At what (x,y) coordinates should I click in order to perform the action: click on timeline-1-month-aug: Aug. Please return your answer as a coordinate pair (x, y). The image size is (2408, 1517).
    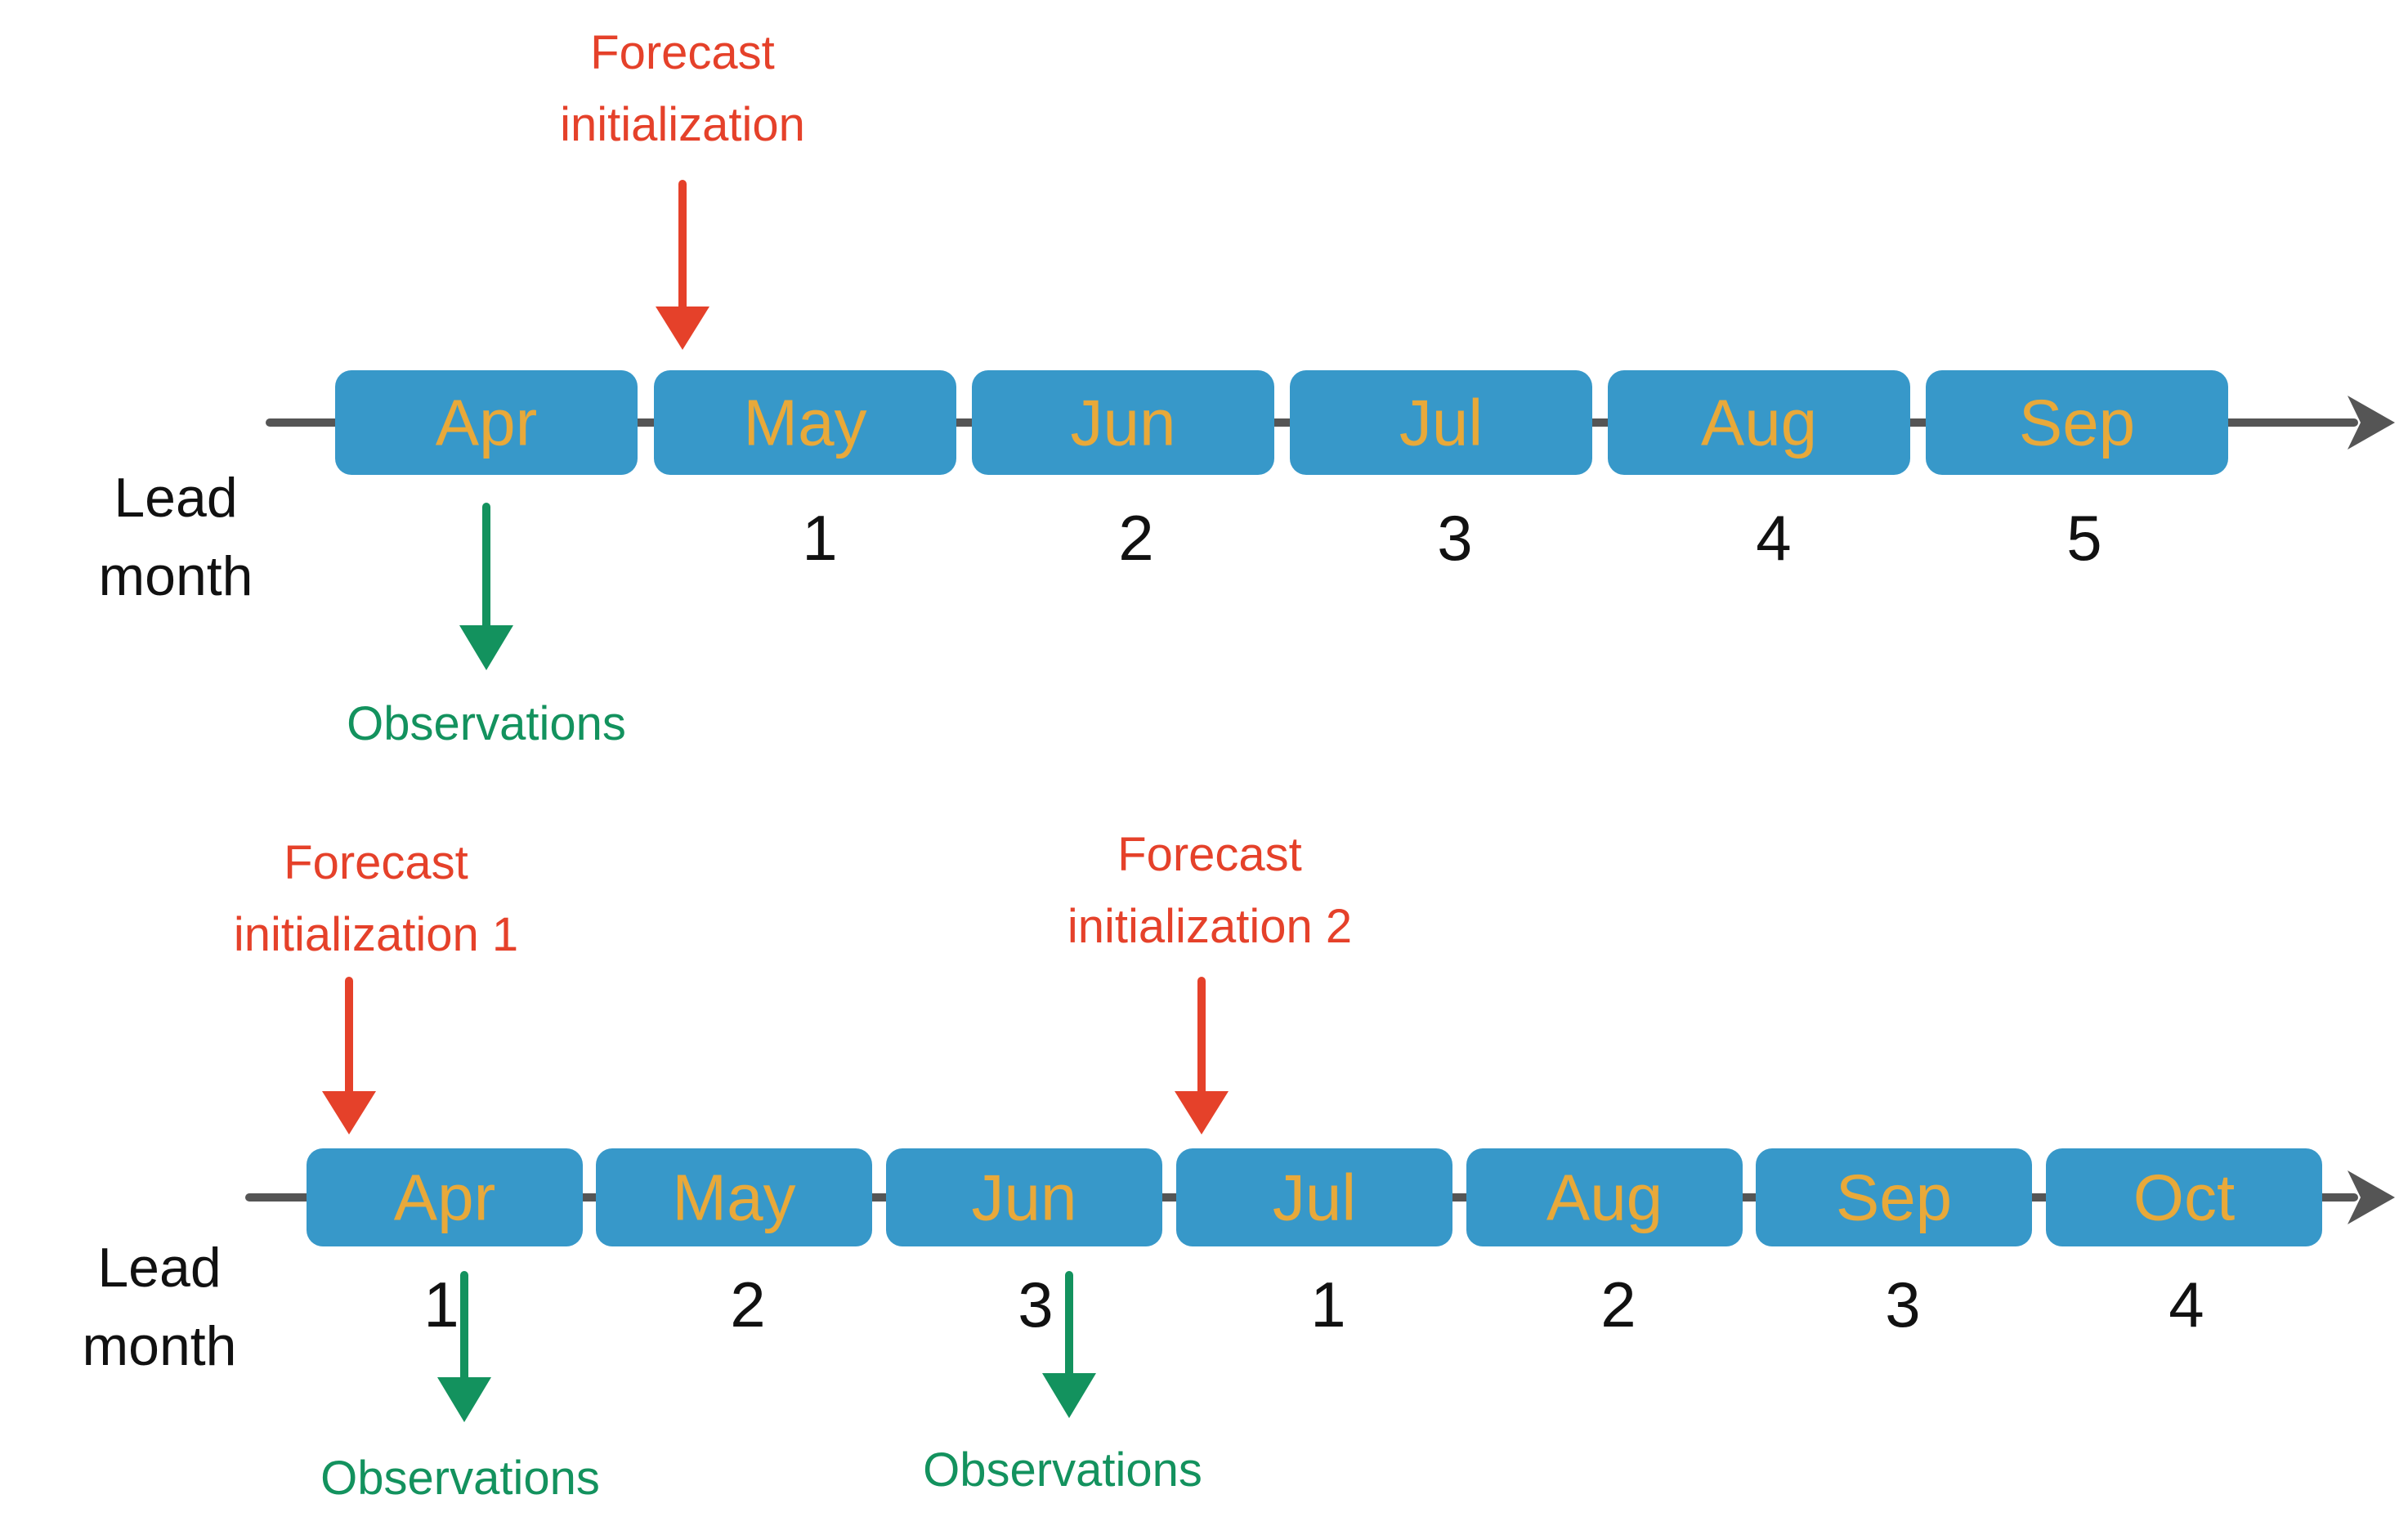
    Looking at the image, I should click on (1759, 422).